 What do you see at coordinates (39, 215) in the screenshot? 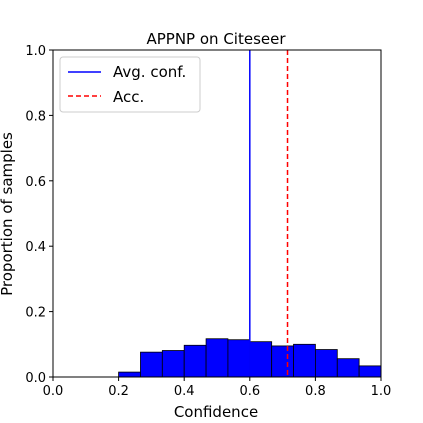
I see `y-axis-ticks: 0.0 0.2 0.4 0.6 0.8 1.0` at bounding box center [39, 215].